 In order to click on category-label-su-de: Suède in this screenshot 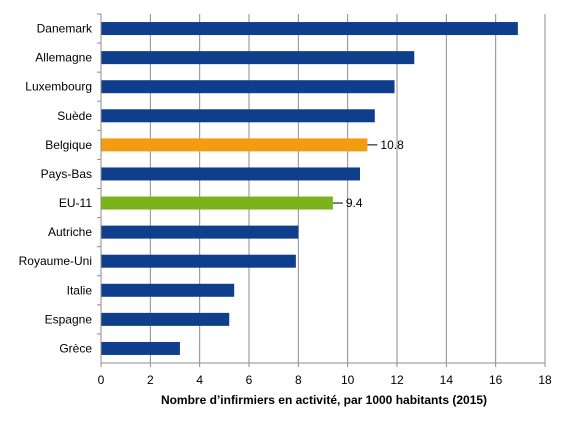, I will do `click(74, 116)`.